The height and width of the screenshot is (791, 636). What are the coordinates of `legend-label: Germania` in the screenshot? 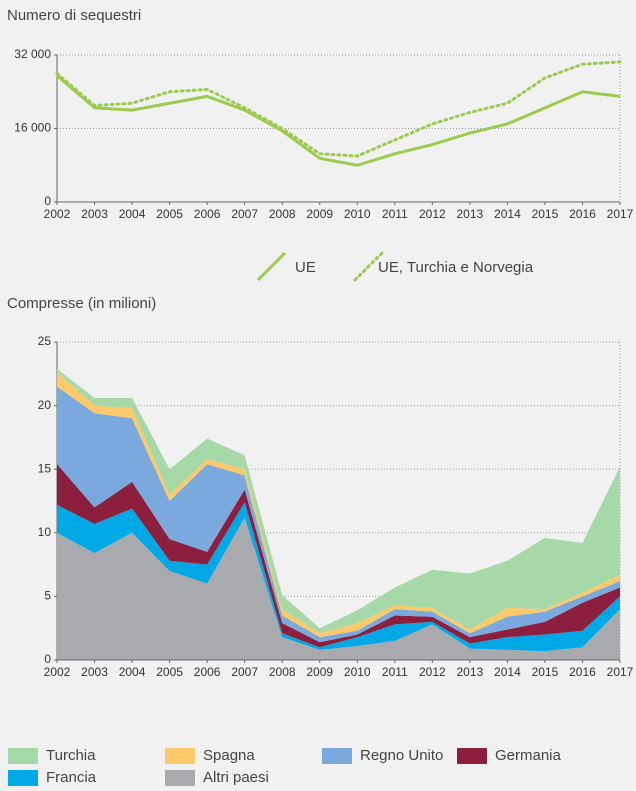 It's located at (528, 755).